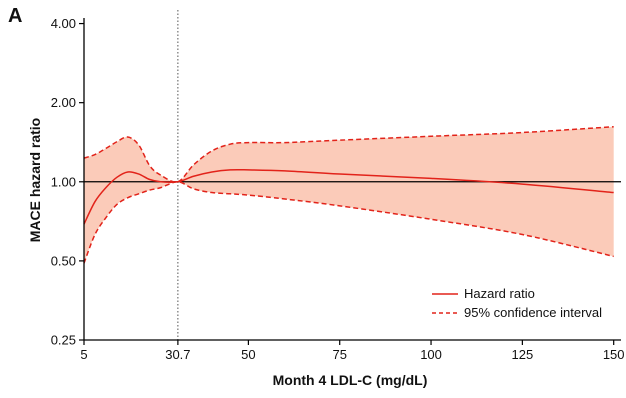 The image size is (626, 398). Describe the element at coordinates (35, 180) in the screenshot. I see `y-axis-title: MACE hazard ratio` at that location.